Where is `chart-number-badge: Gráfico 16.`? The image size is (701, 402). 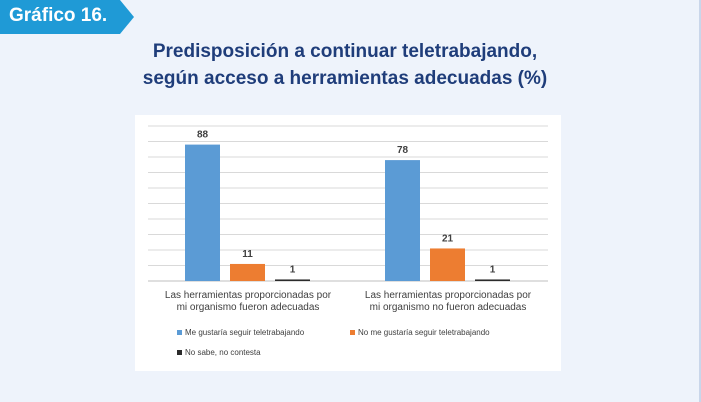
chart-number-badge: Gráfico 16. is located at coordinates (67, 17).